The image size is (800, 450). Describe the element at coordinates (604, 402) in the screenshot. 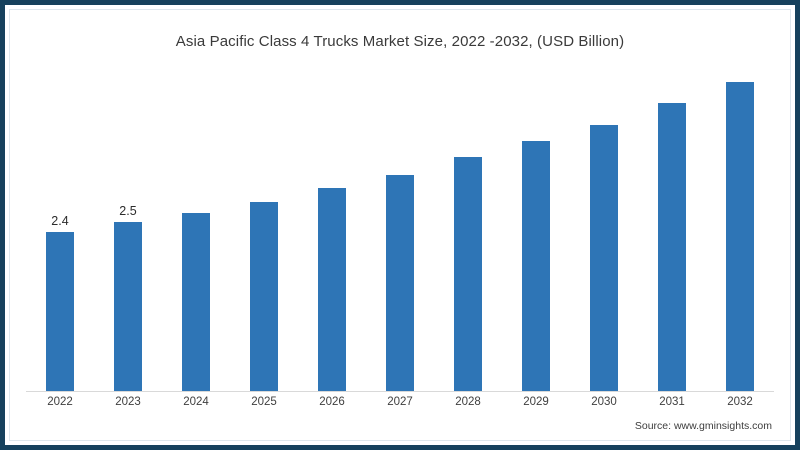

I see `x-tick-2030: 2030` at that location.